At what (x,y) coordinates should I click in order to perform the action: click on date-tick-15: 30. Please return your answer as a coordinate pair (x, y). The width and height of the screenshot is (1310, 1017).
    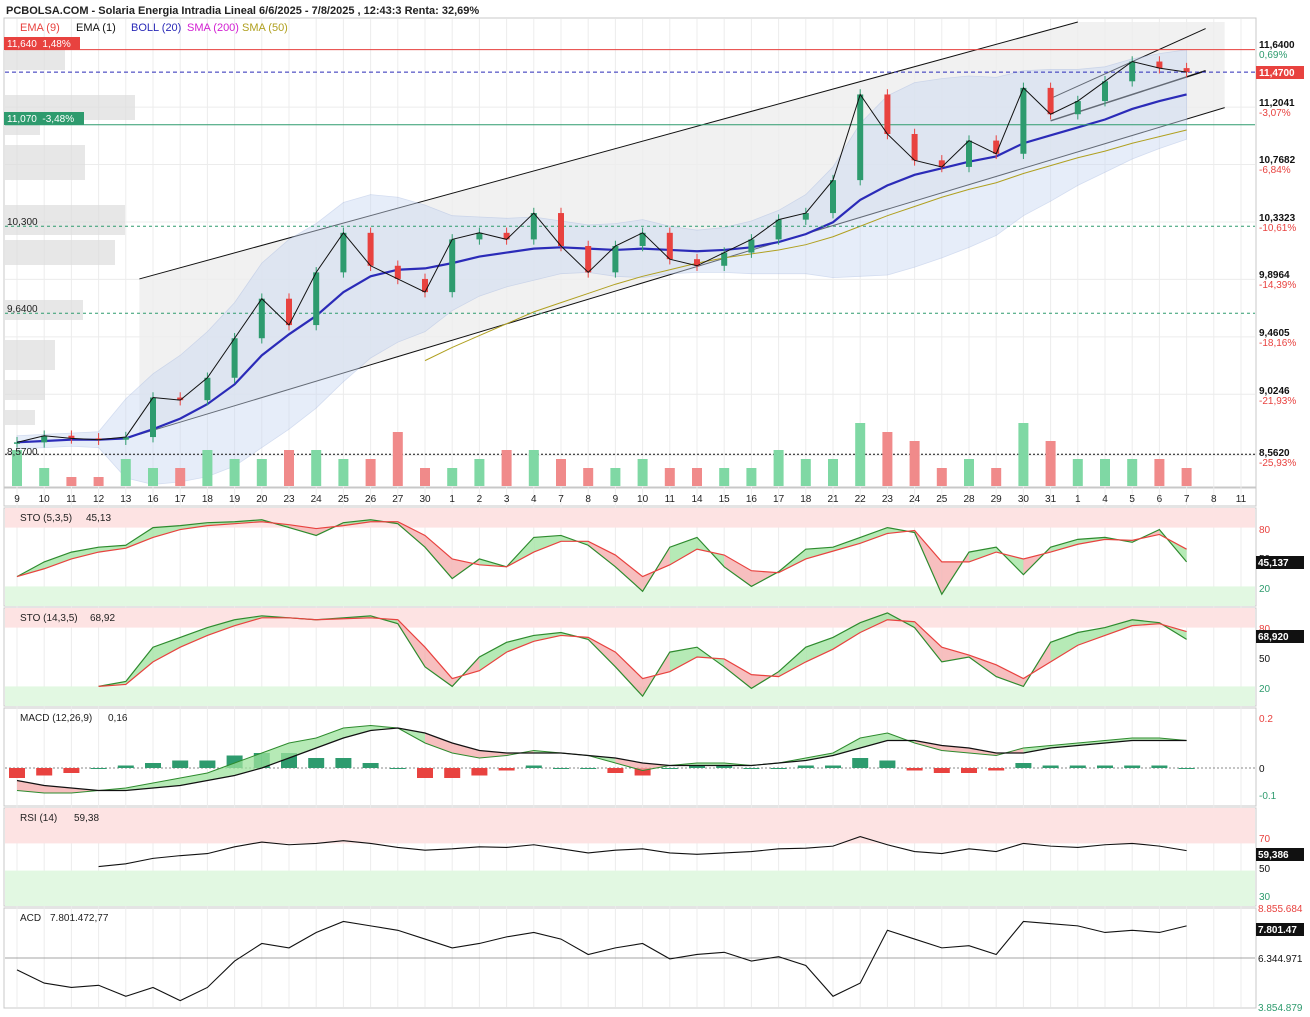
    Looking at the image, I should click on (425, 499).